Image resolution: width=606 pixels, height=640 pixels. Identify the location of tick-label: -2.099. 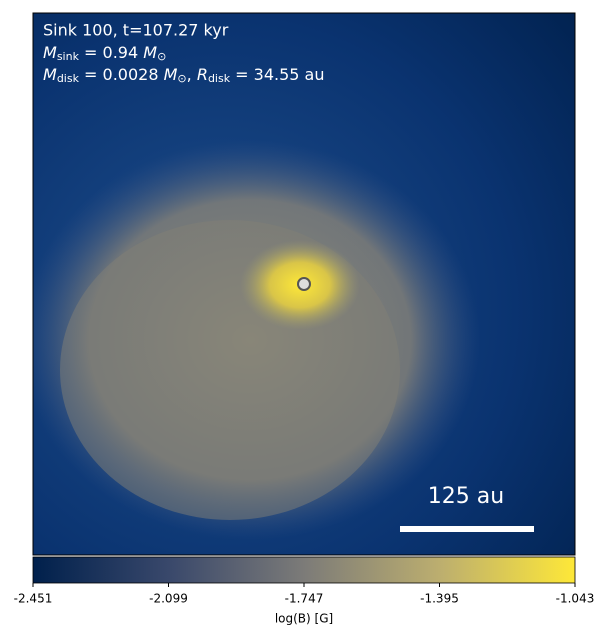
(168, 599).